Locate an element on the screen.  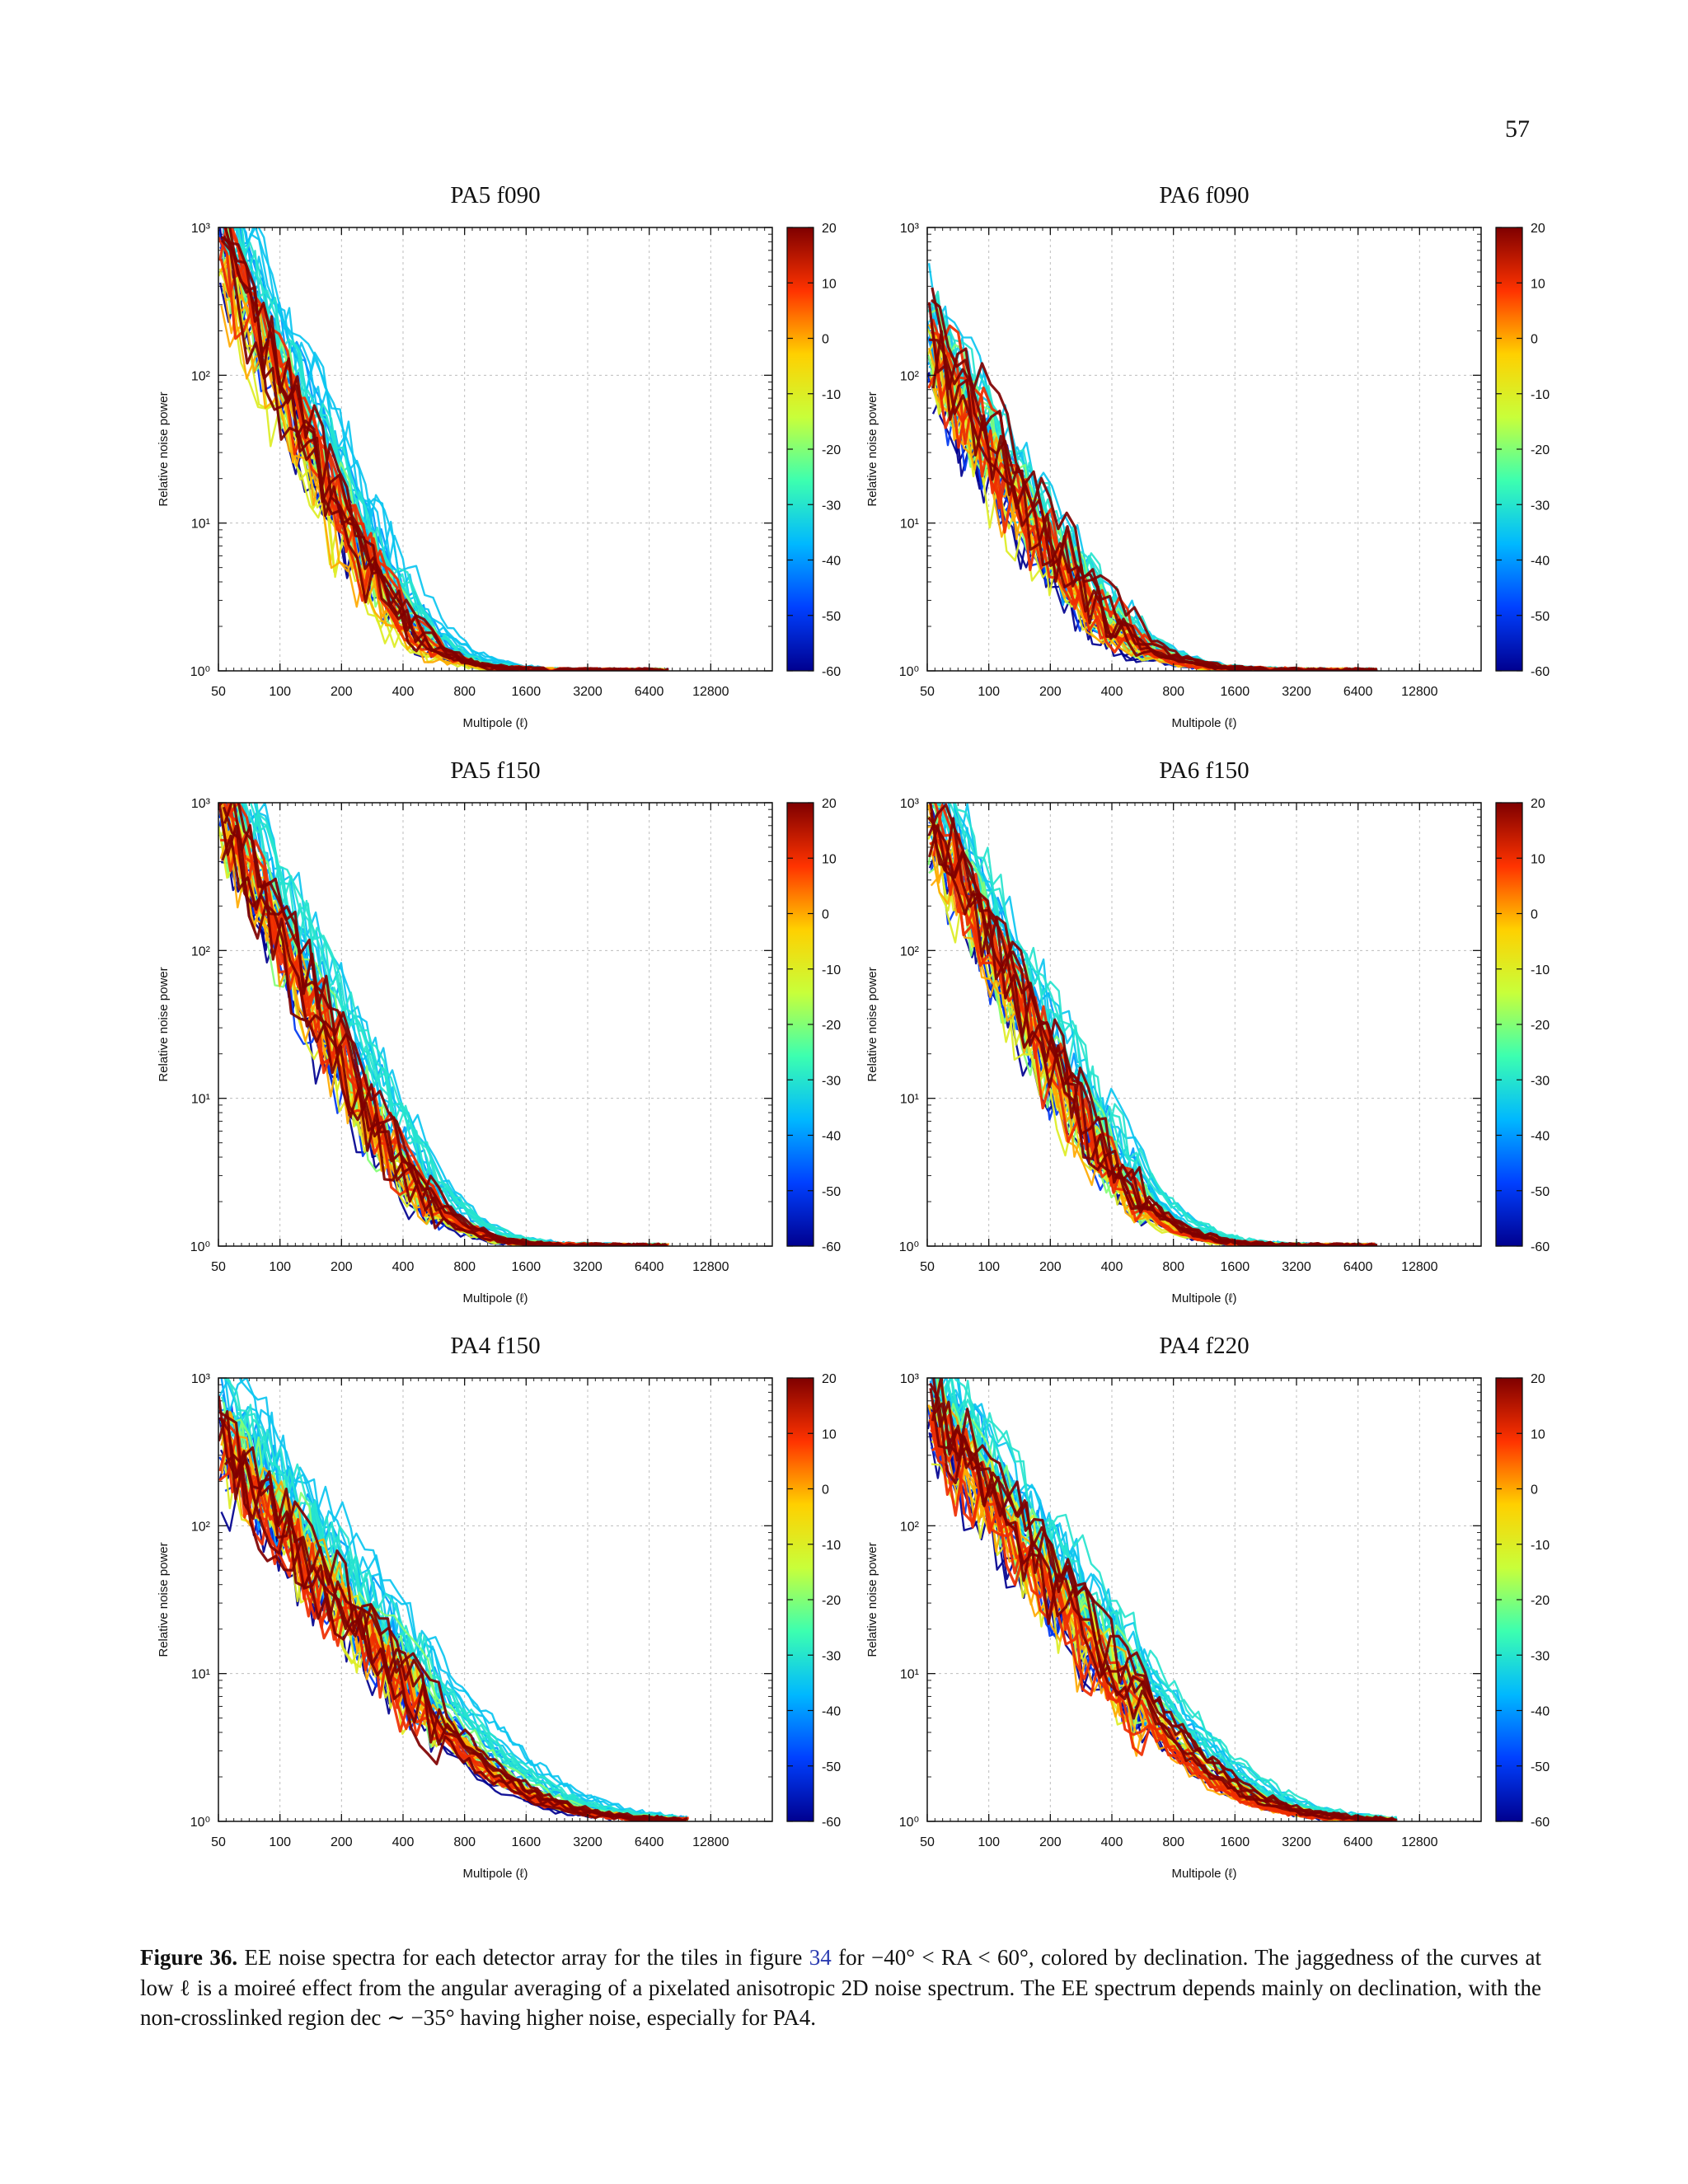
chart-title: PA6 f150 is located at coordinates (1204, 770).